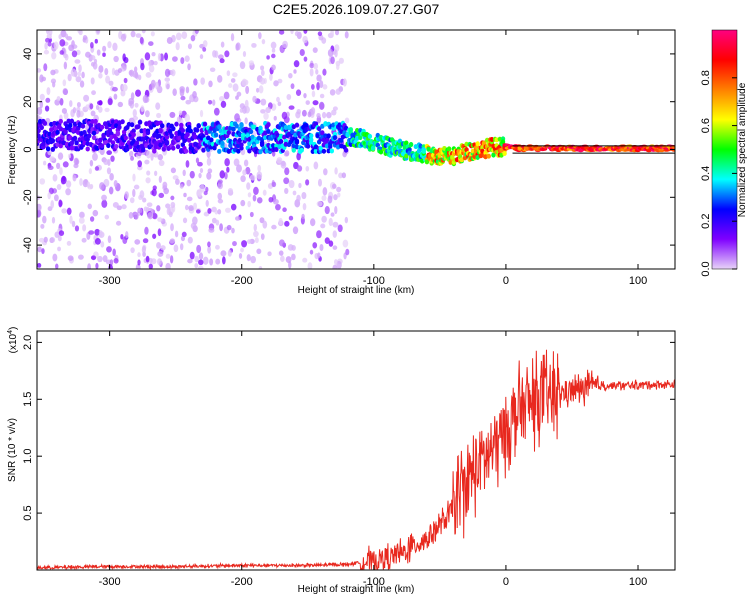  I want to click on y-tick-label: 2.0, so click(28, 342).